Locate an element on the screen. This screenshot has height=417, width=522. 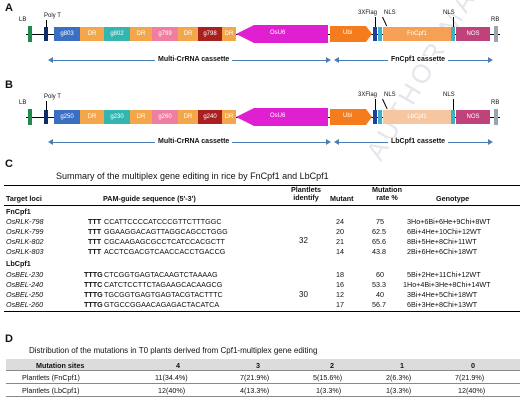
dr-1: DR is located at coordinates (92, 34).